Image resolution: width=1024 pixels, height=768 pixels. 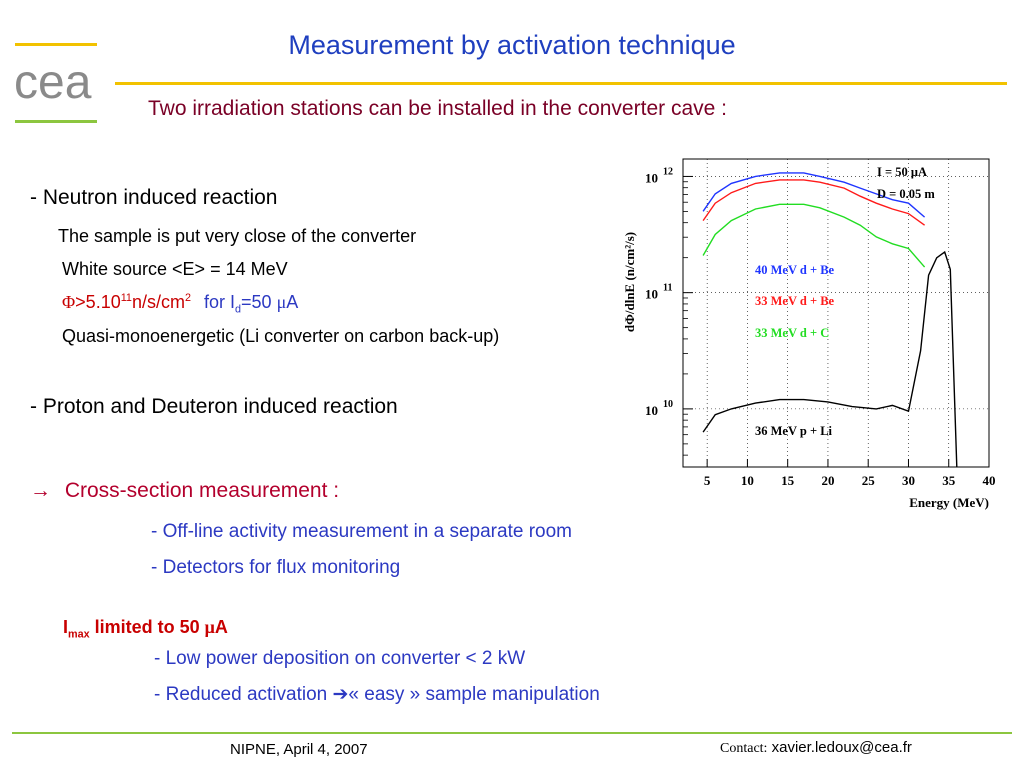 What do you see at coordinates (299, 749) in the screenshot?
I see `footer-left: NIPNE, April 4, 2007` at bounding box center [299, 749].